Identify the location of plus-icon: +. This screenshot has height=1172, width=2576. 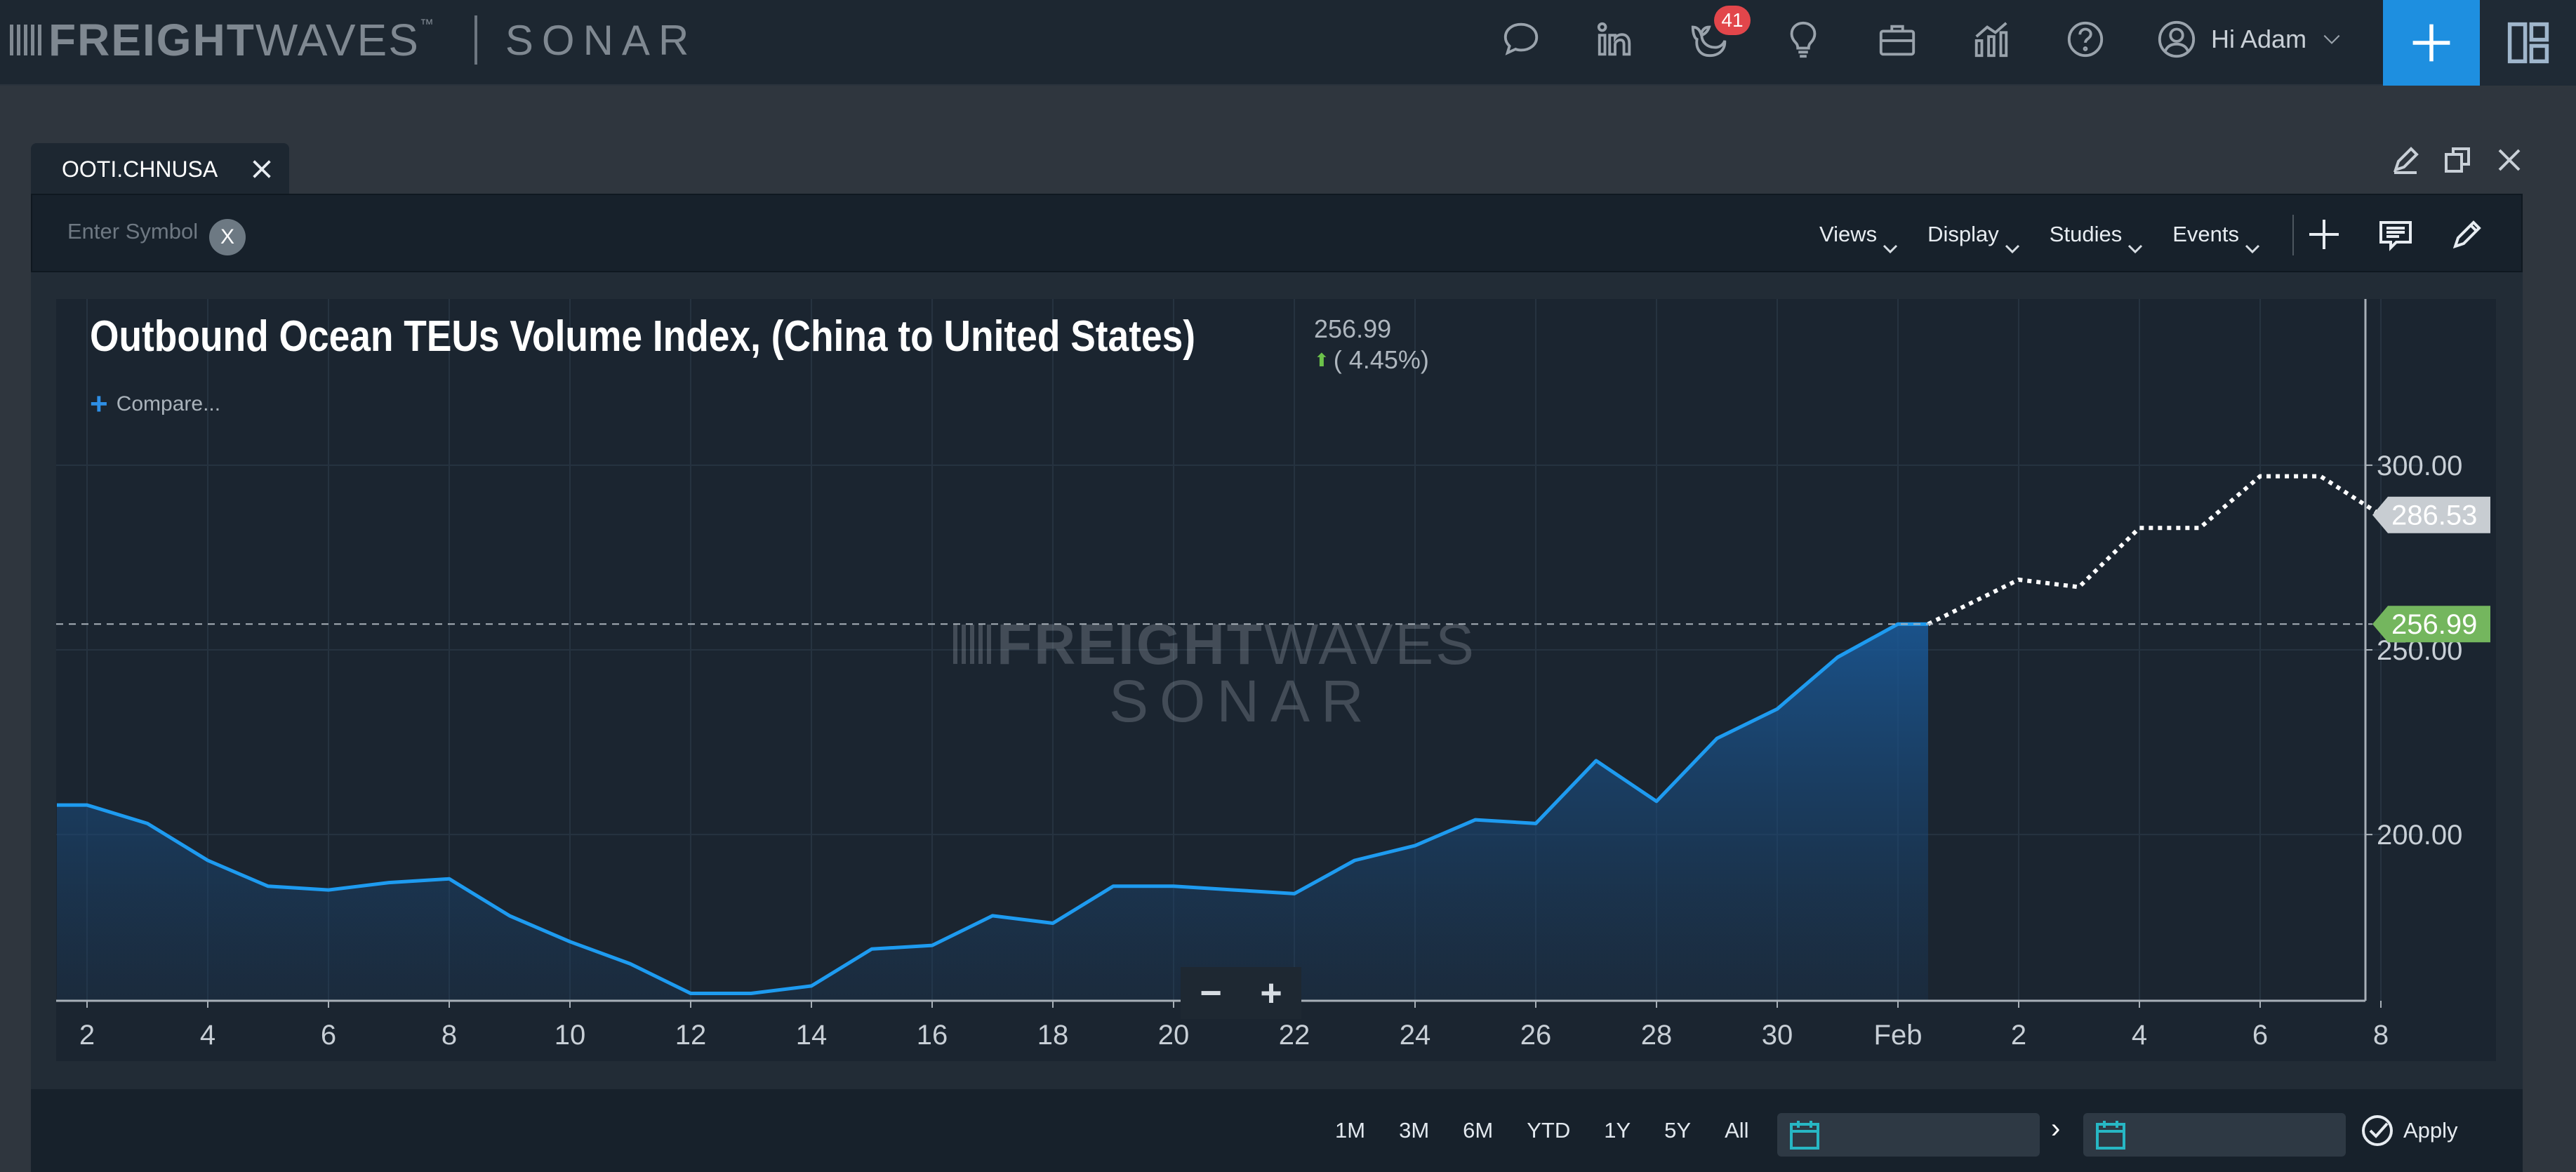
(99, 404).